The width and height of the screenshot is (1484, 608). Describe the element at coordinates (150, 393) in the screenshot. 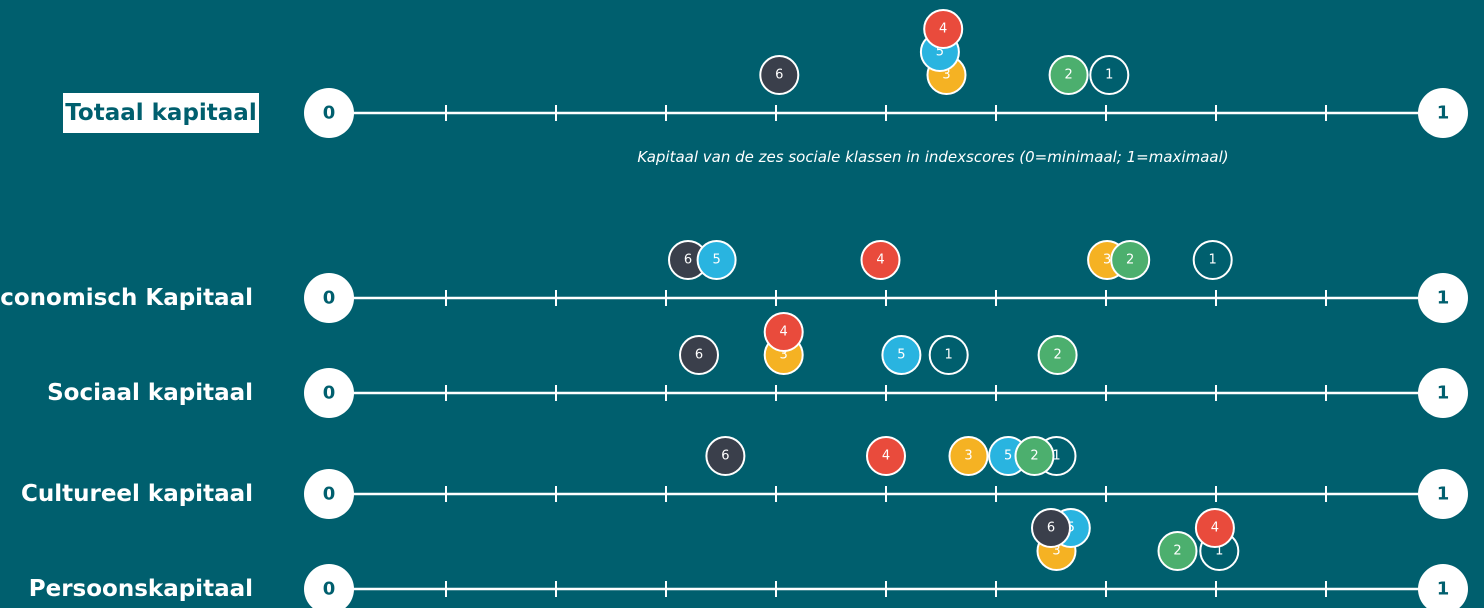

I see `row-label: Sociaal kapitaal` at that location.